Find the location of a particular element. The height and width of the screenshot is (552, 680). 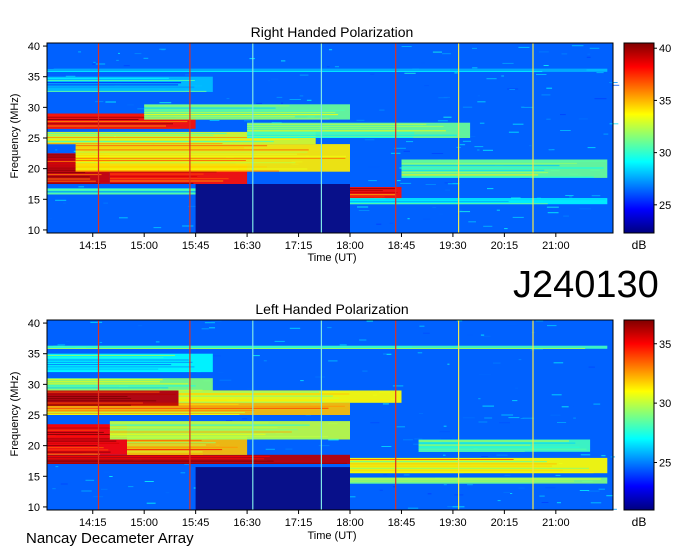

y-tick-label: 25 is located at coordinates (34, 416).